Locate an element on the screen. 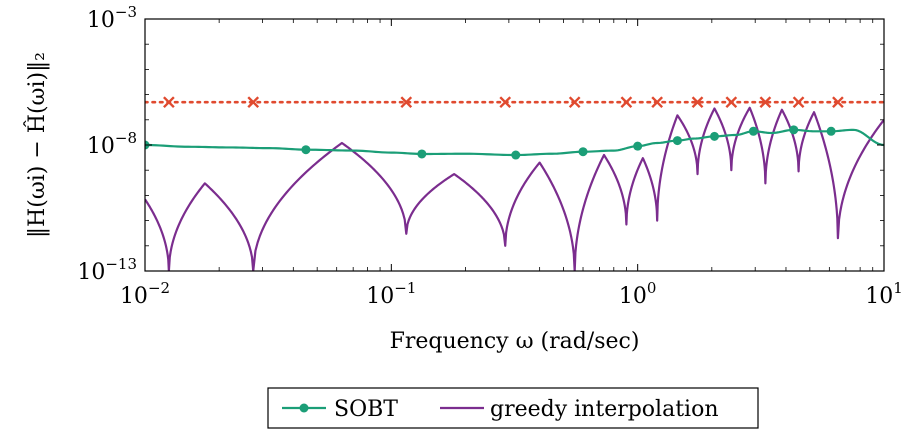 The image size is (904, 430). legend-box is located at coordinates (513, 408).